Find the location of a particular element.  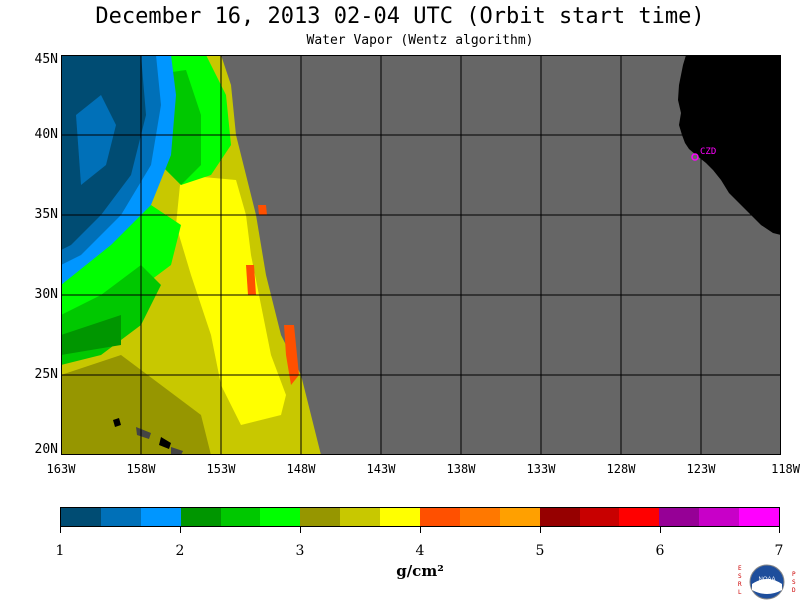

lat-label-35n: 35N is located at coordinates (46, 214).